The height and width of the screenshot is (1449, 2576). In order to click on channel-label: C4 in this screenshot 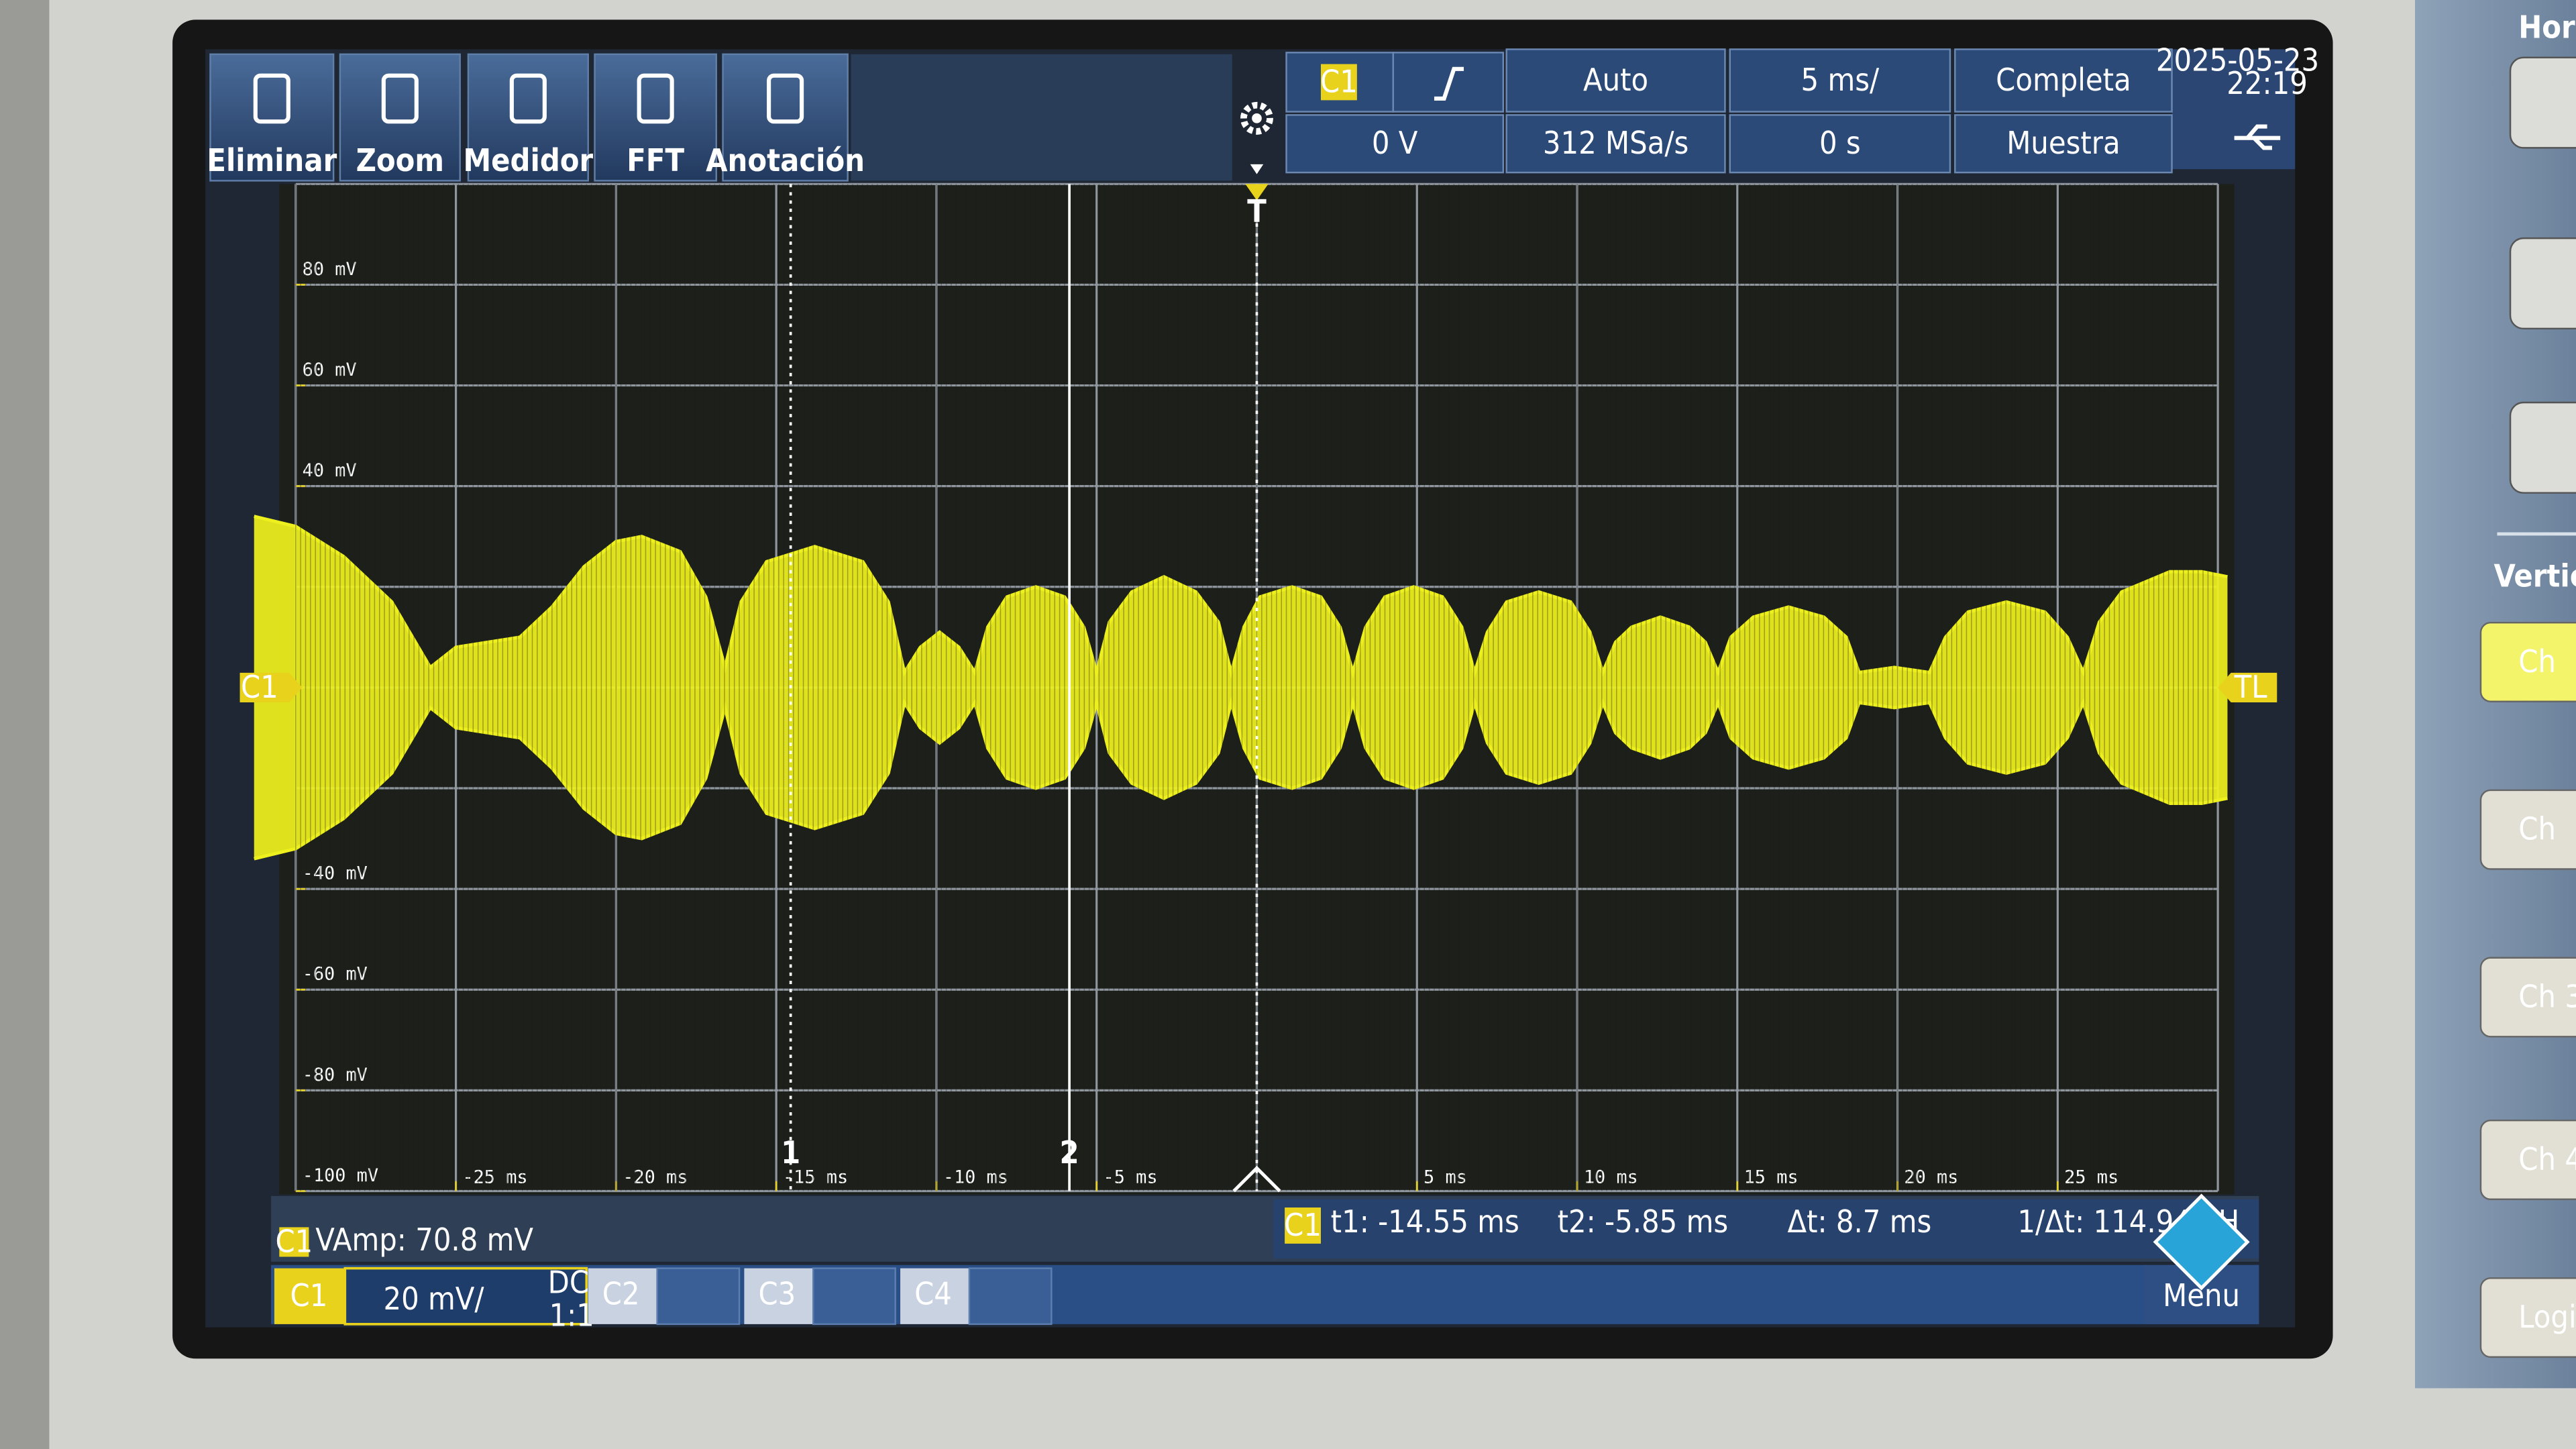, I will do `click(933, 1294)`.